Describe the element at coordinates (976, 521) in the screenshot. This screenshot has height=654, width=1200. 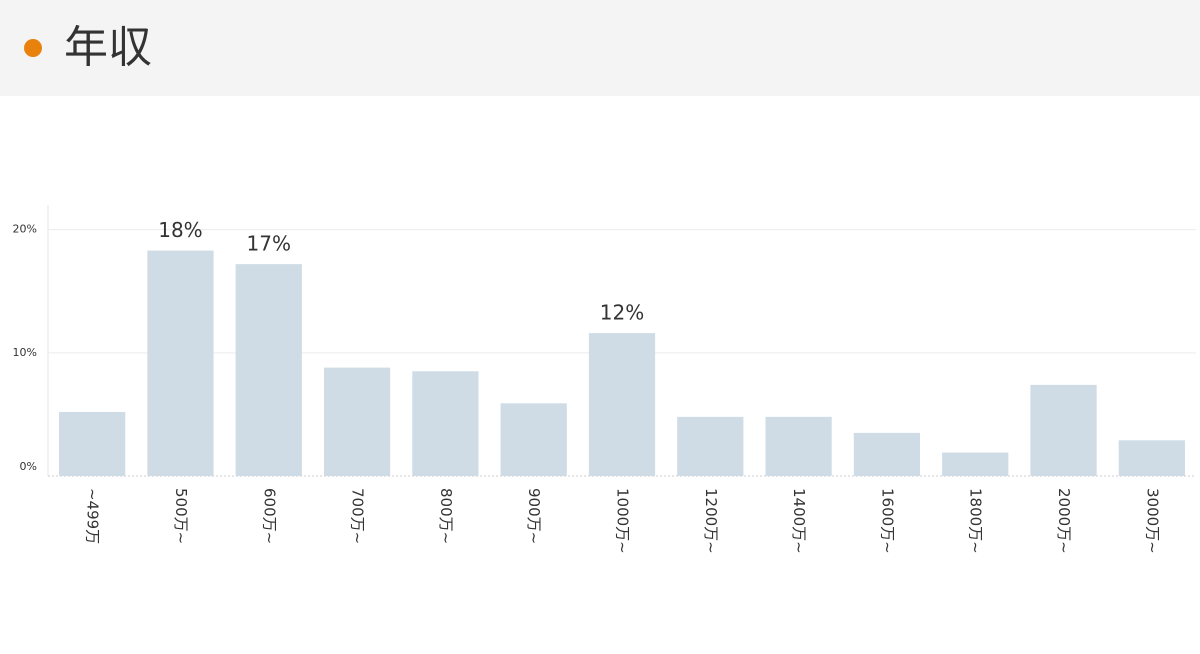
I see `x-tick-label: 1800万~` at that location.